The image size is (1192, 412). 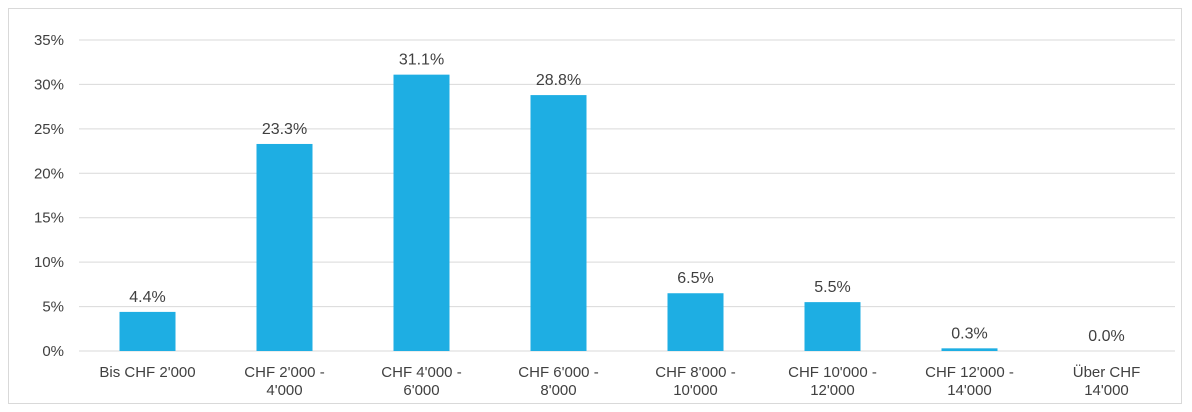 What do you see at coordinates (695, 390) in the screenshot?
I see `x-tick-label: 10'000` at bounding box center [695, 390].